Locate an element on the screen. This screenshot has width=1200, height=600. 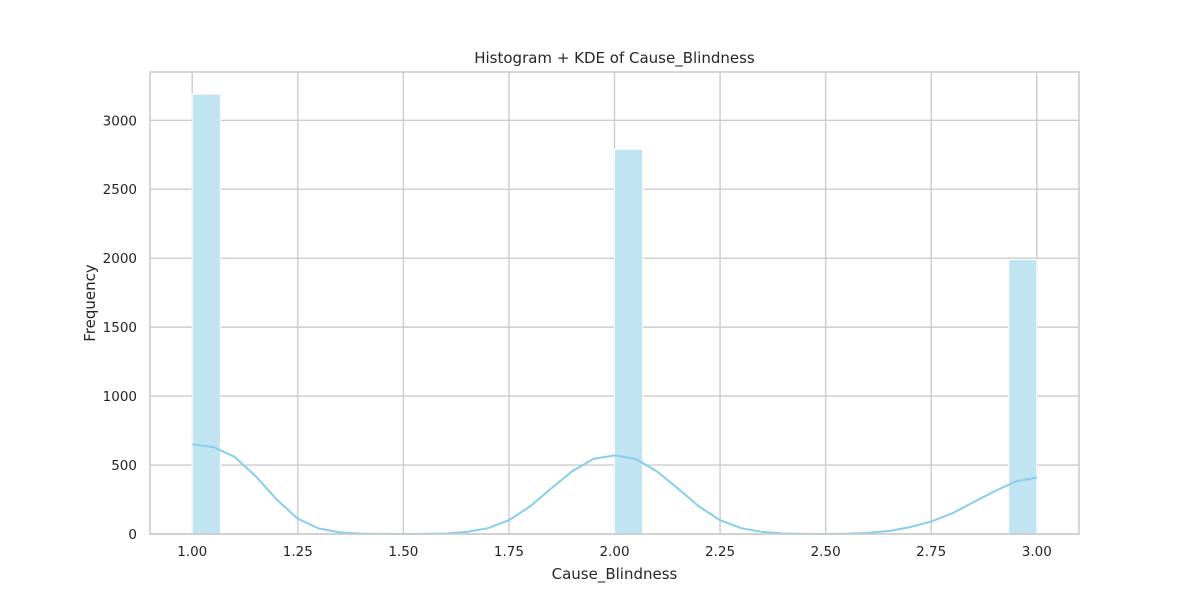
y-tick-label-2: 1000 is located at coordinates (120, 397).